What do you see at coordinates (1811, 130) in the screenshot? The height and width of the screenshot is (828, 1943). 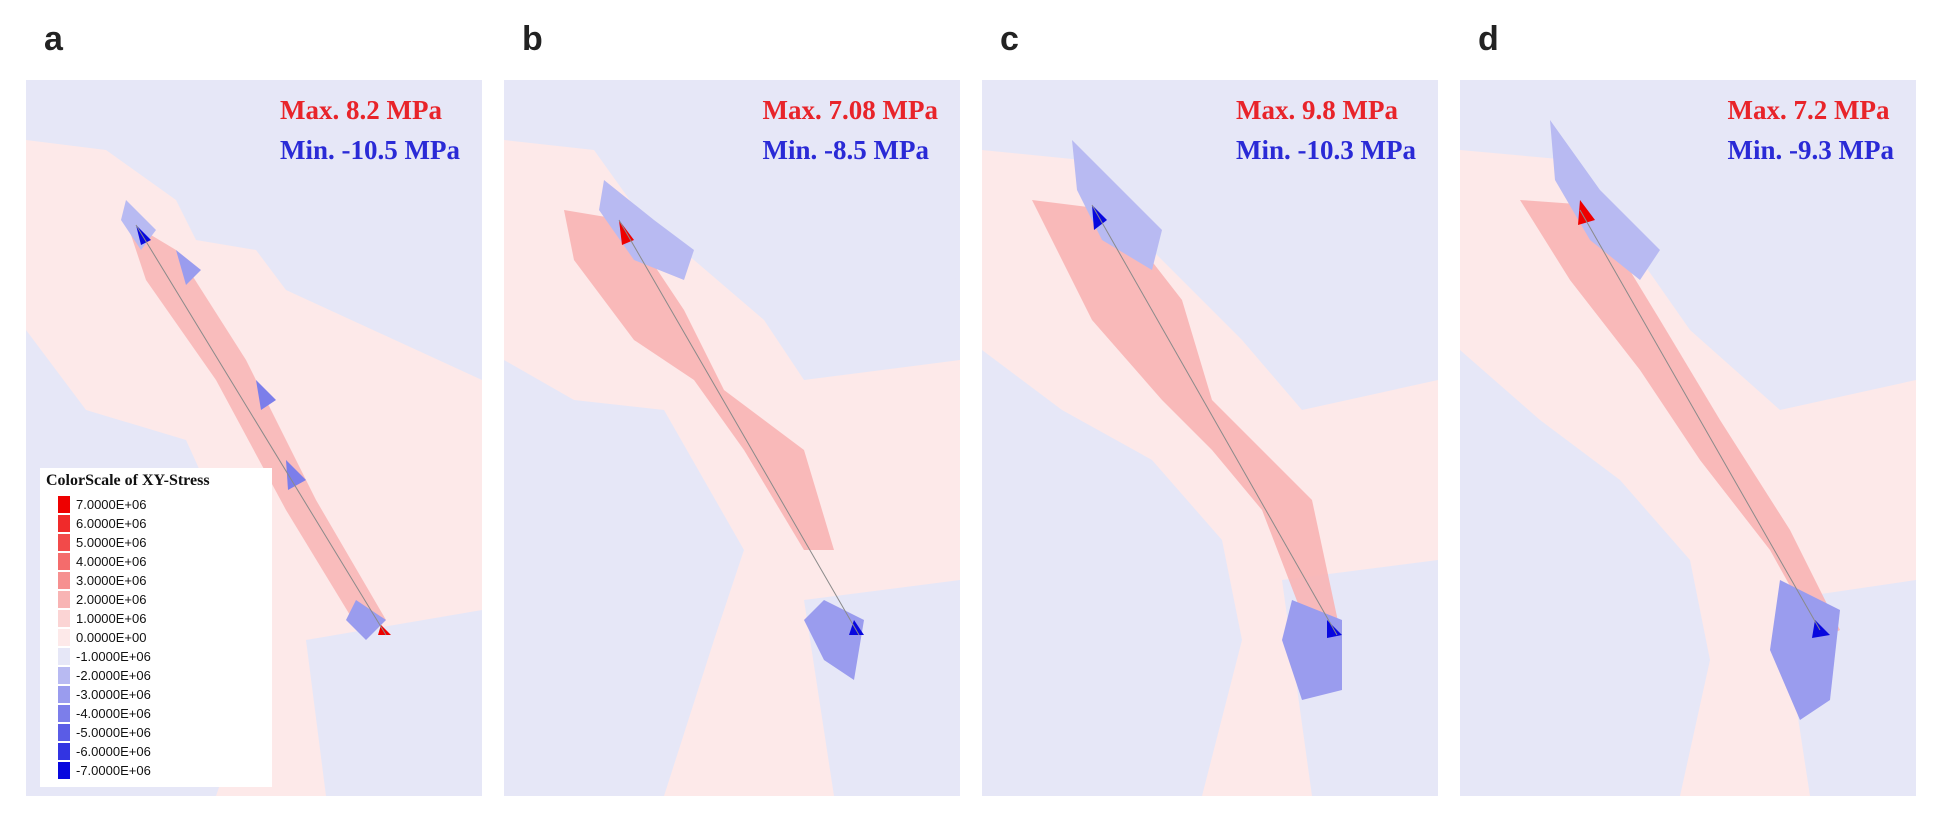 I see `stress-range-d: Max. 7.2 MPa Min. -9.3 MPa` at bounding box center [1811, 130].